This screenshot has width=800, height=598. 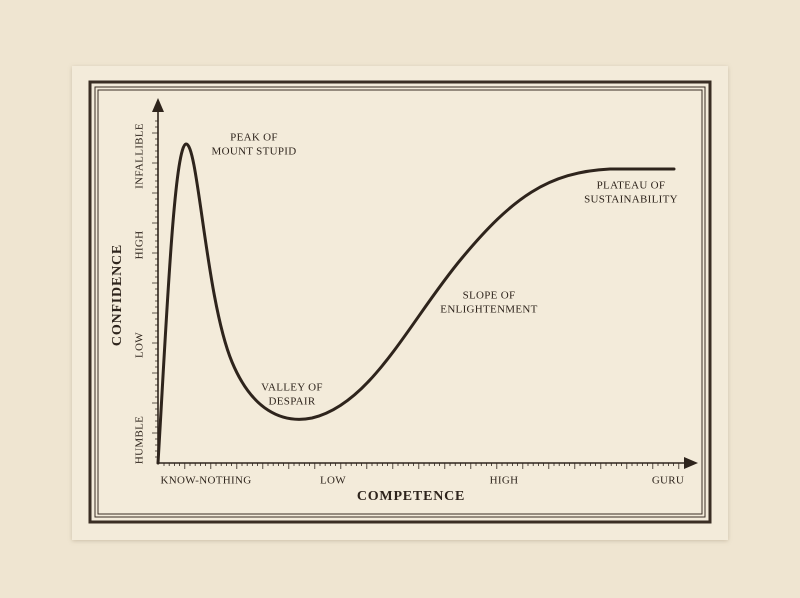 I want to click on annotation: VALLEY OF, so click(x=292, y=388).